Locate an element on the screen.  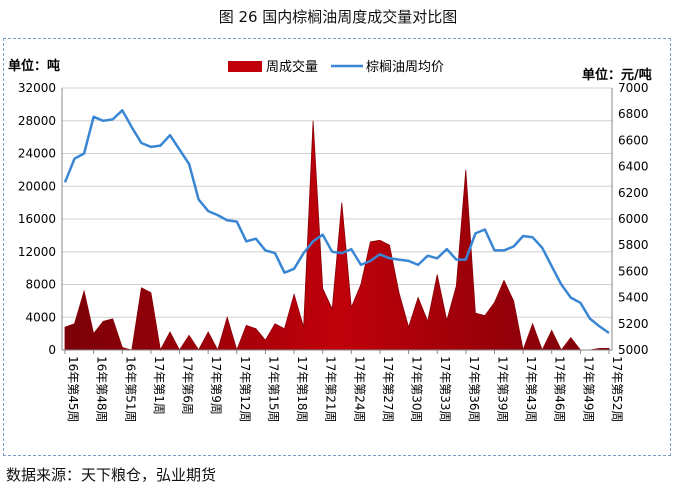
y-right-tick-label: 5800 is located at coordinates (633, 245).